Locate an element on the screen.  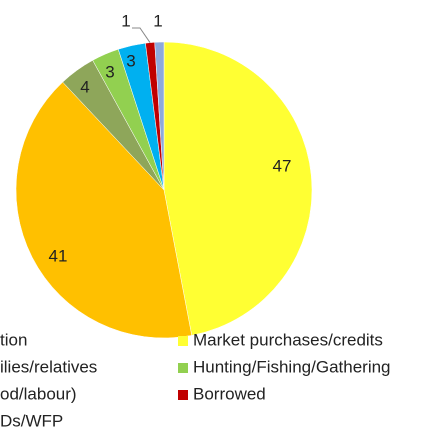
legend-label: tion is located at coordinates (13, 339).